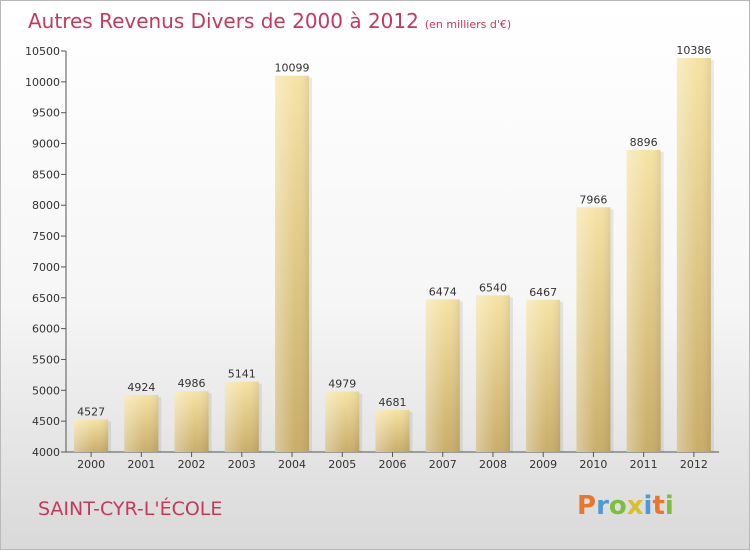 This screenshot has width=750, height=551. What do you see at coordinates (443, 464) in the screenshot?
I see `x-tick-label: 2007` at bounding box center [443, 464].